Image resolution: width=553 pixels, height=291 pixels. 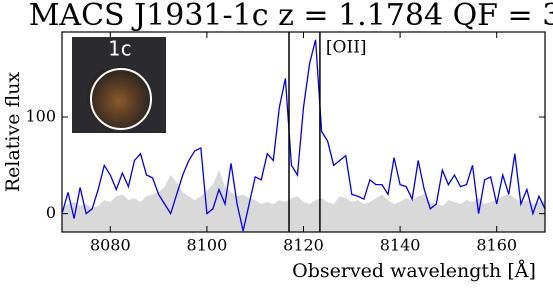 I want to click on y-tick-label: 0, so click(x=51, y=212).